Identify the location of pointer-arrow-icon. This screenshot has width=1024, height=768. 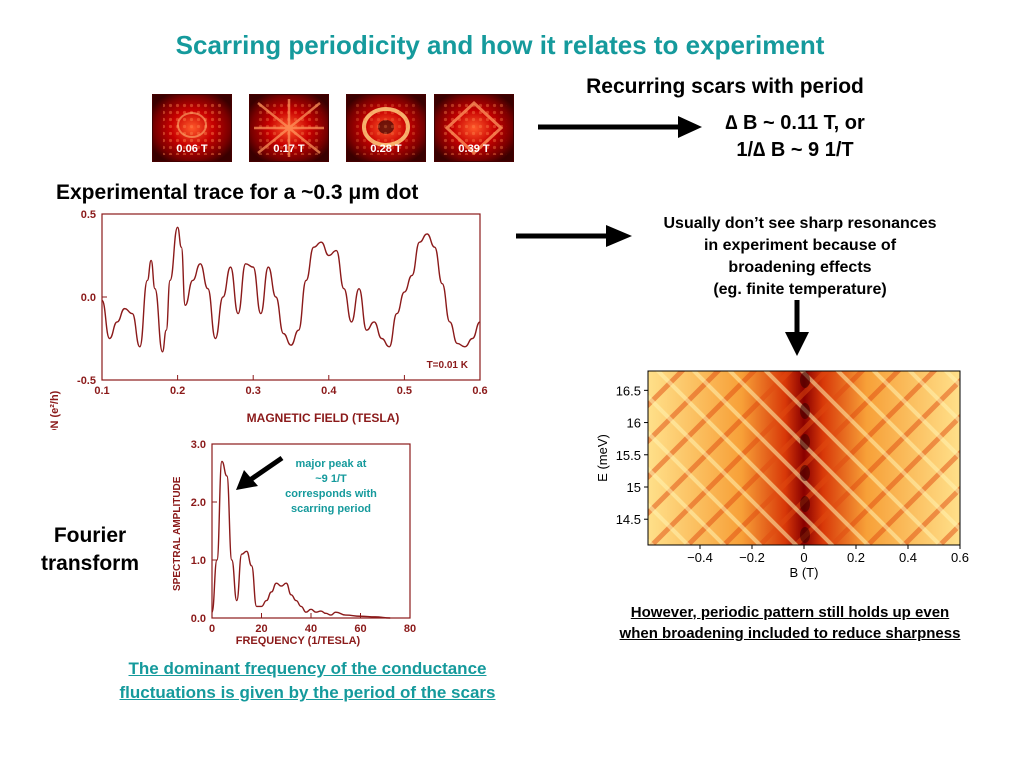
(260, 472).